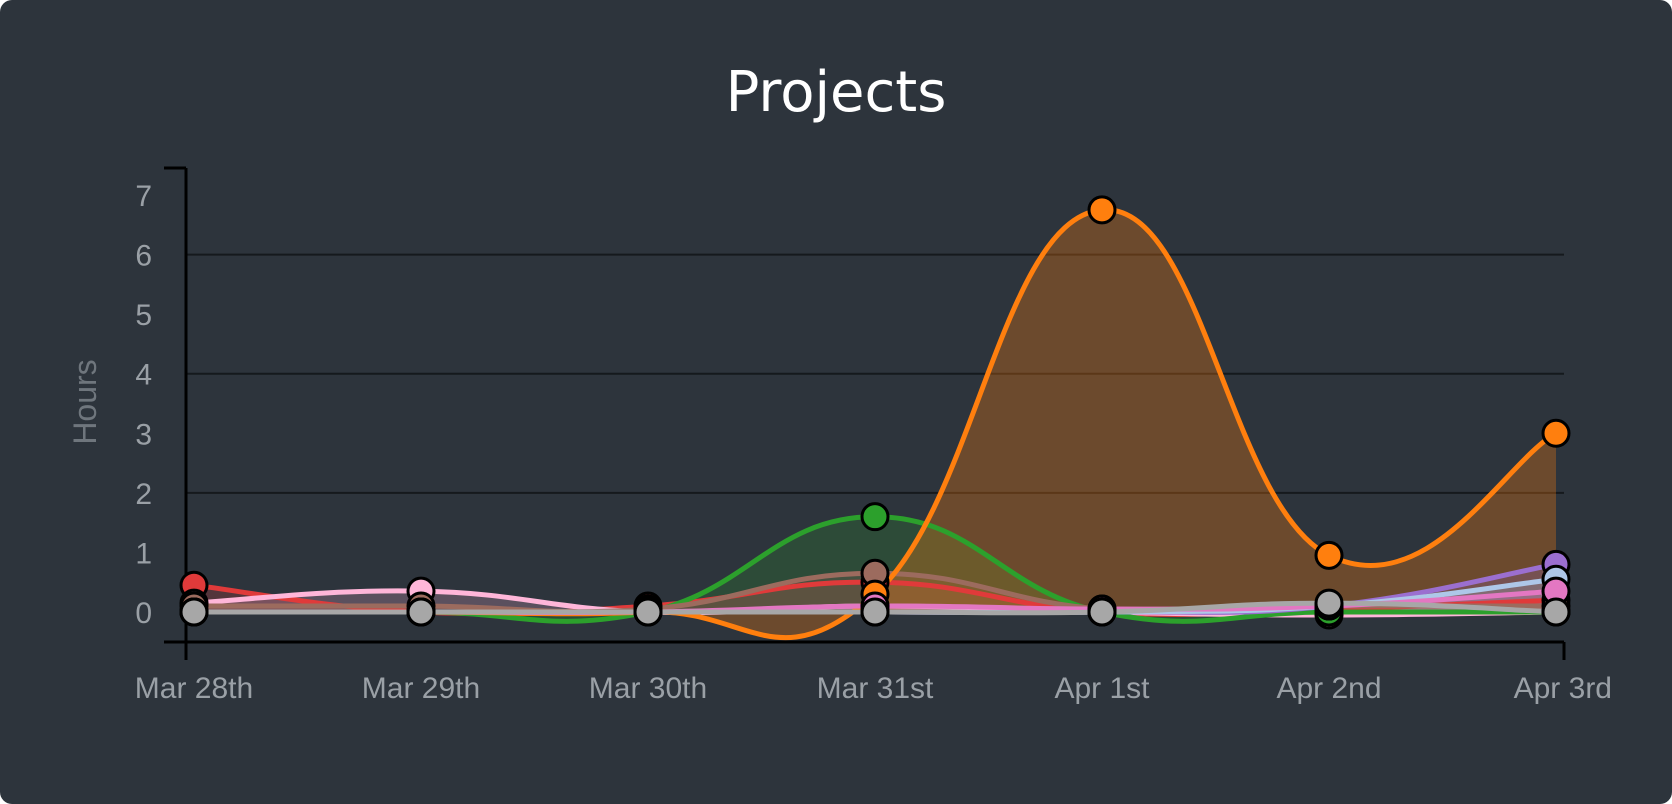 This screenshot has width=1672, height=804. What do you see at coordinates (143, 494) in the screenshot?
I see `y-tick-label: 2` at bounding box center [143, 494].